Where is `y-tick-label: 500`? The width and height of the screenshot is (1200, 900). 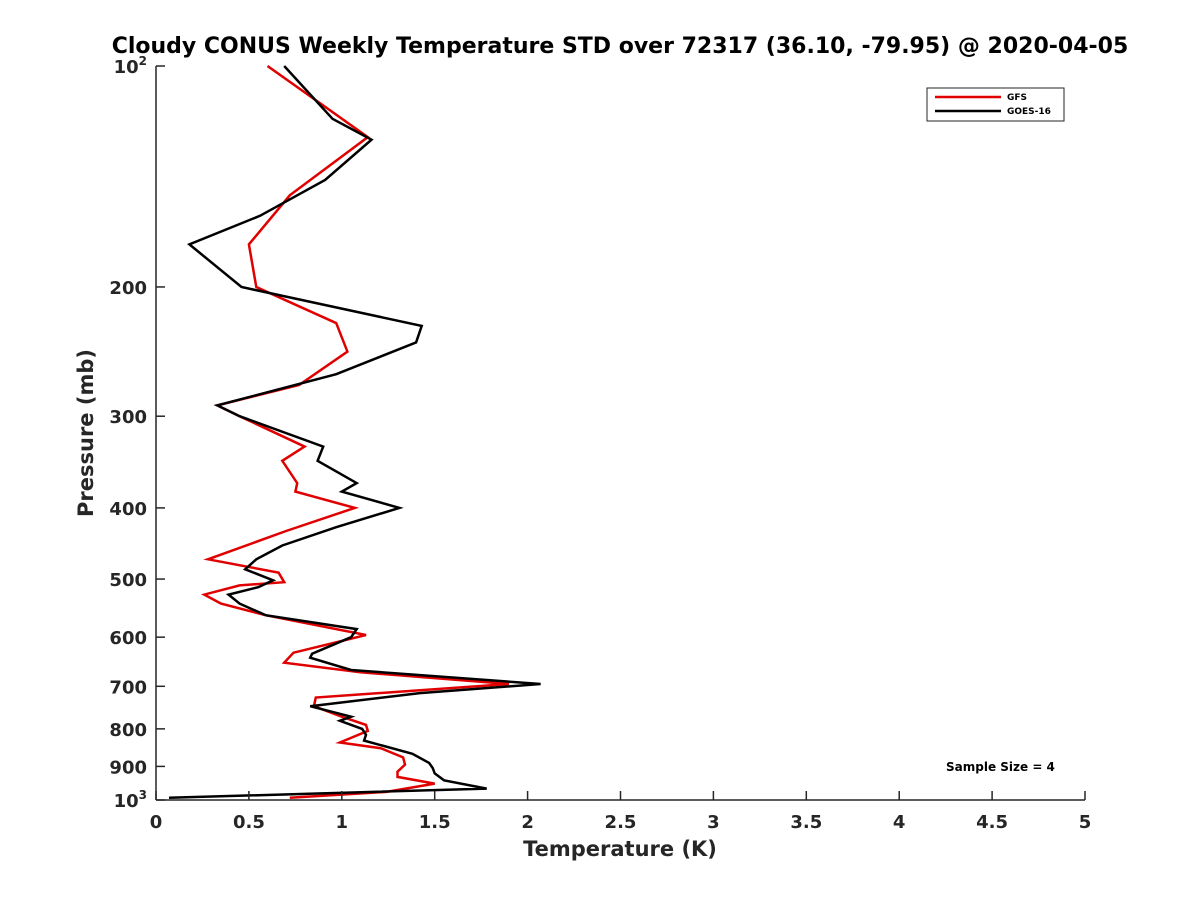 y-tick-label: 500 is located at coordinates (128, 580).